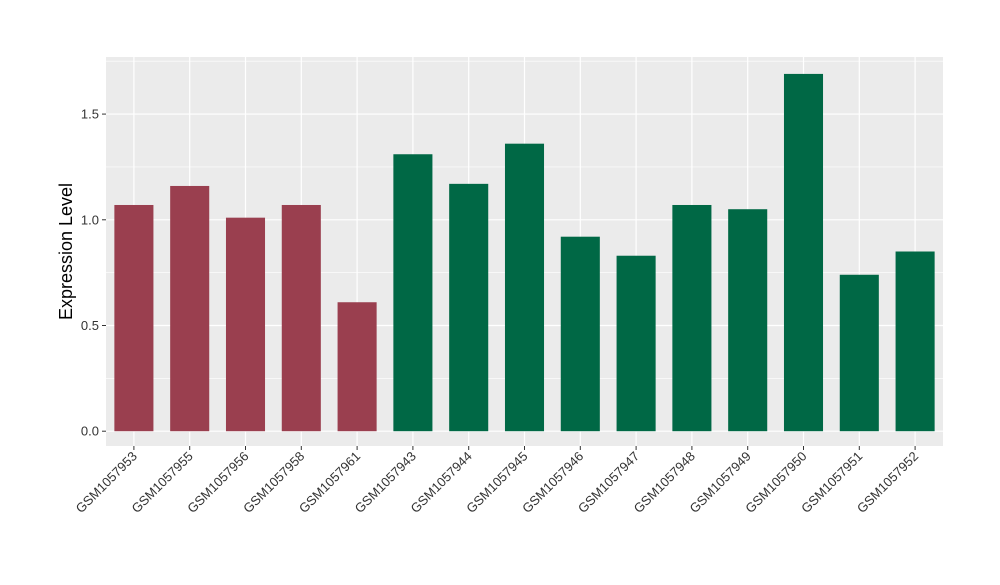 The height and width of the screenshot is (585, 1000). I want to click on y-axis: 0.0 0.5 1.0 1.5, so click(93, 273).